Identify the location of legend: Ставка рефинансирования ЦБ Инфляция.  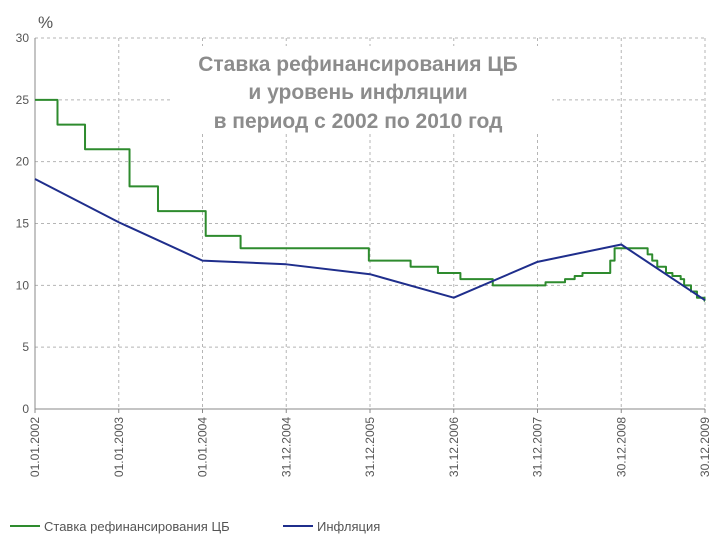
(195, 526).